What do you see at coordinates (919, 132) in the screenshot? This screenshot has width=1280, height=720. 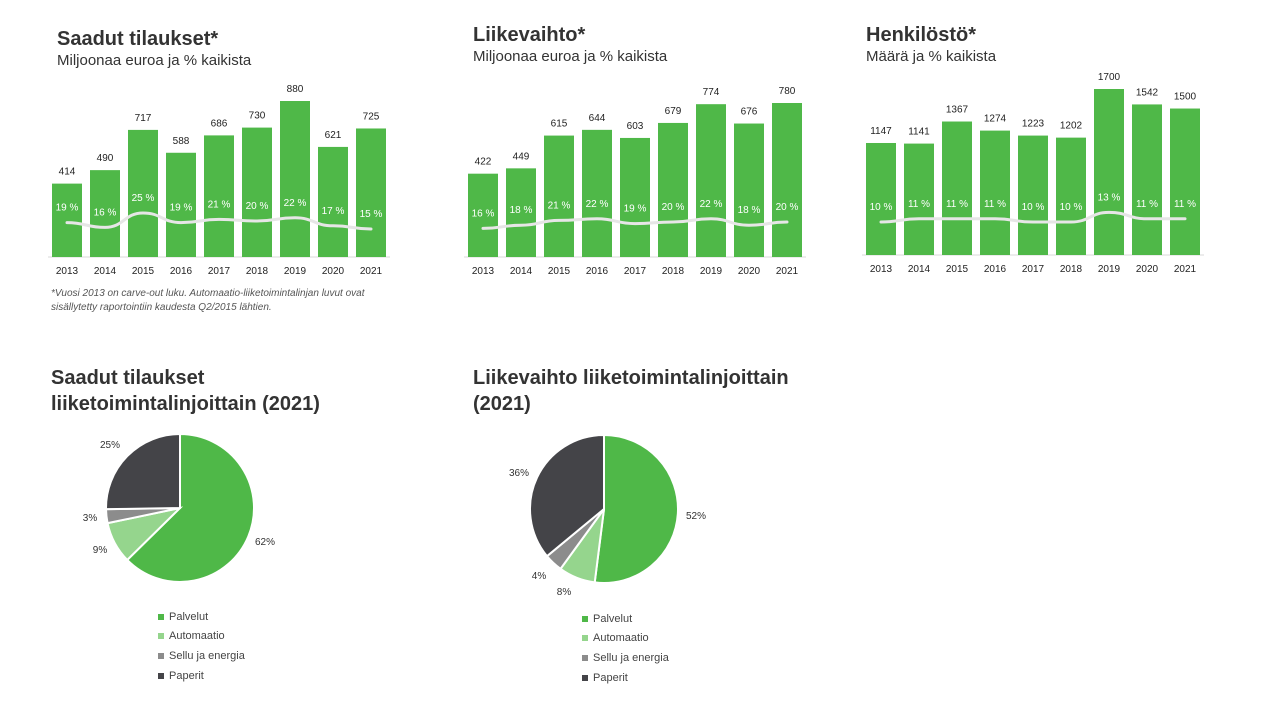 I see `bar-value-label: 1141` at bounding box center [919, 132].